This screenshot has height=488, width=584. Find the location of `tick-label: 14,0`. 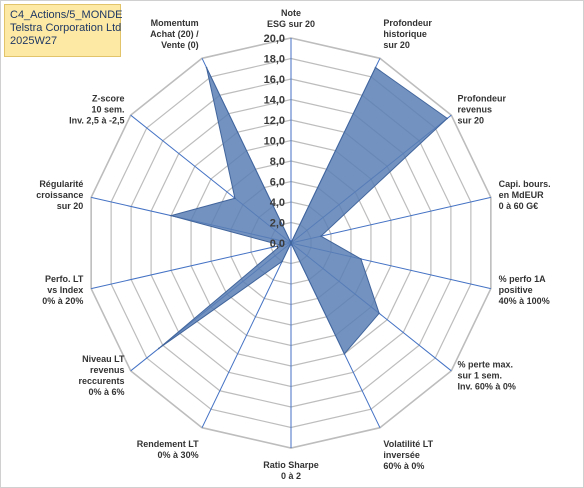

tick-label: 14,0 is located at coordinates (274, 101).